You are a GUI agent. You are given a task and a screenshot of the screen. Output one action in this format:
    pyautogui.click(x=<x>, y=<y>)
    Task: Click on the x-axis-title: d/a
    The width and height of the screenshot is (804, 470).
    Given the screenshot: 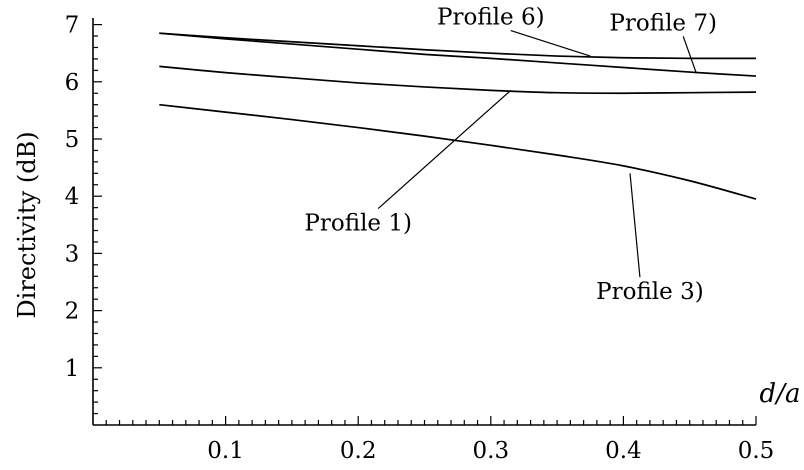 What is the action you would take?
    pyautogui.click(x=780, y=394)
    